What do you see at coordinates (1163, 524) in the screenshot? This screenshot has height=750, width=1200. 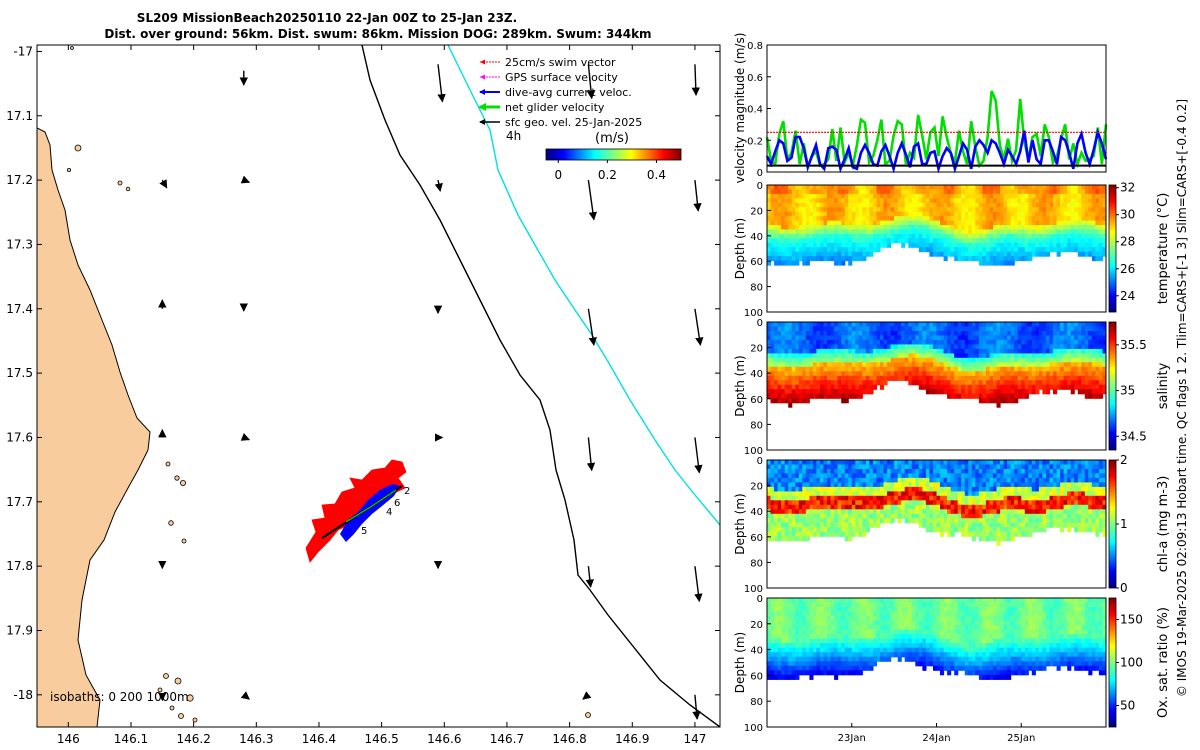 I see `section-colorbar-label: chl-a (mg m-3)` at bounding box center [1163, 524].